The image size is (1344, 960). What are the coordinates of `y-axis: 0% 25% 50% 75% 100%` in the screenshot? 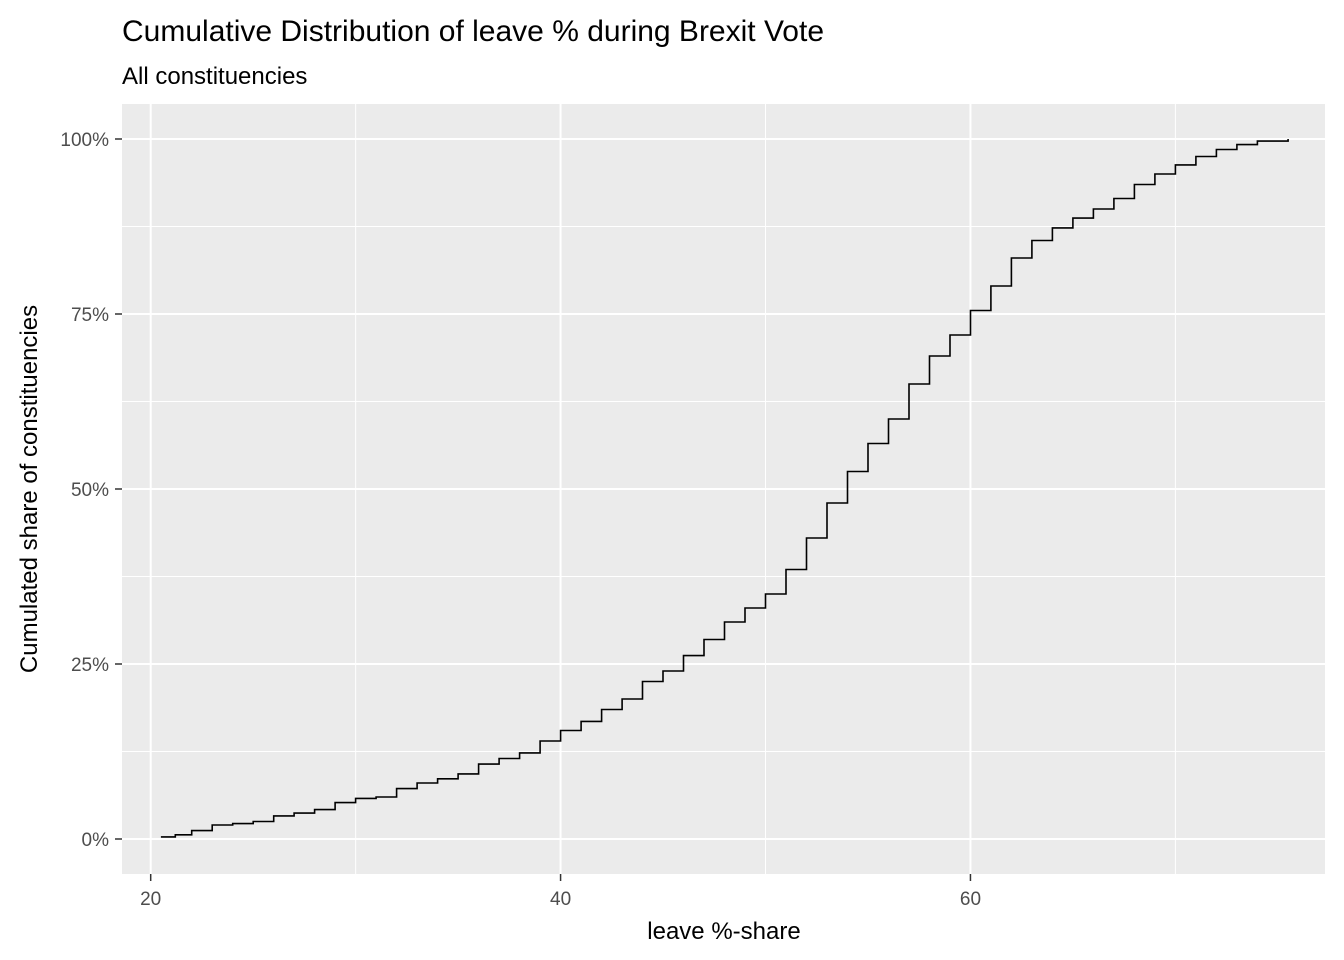 It's located at (91, 490).